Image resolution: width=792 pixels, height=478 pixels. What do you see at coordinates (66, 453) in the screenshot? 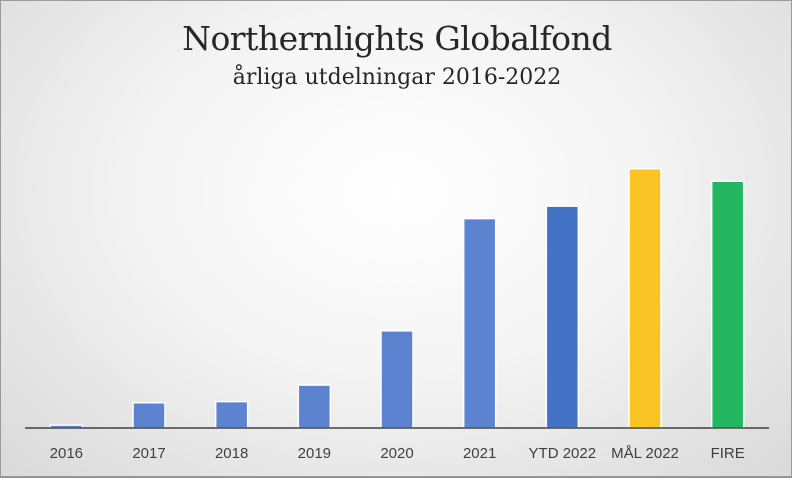
I see `x-tick-label: 2016` at bounding box center [66, 453].